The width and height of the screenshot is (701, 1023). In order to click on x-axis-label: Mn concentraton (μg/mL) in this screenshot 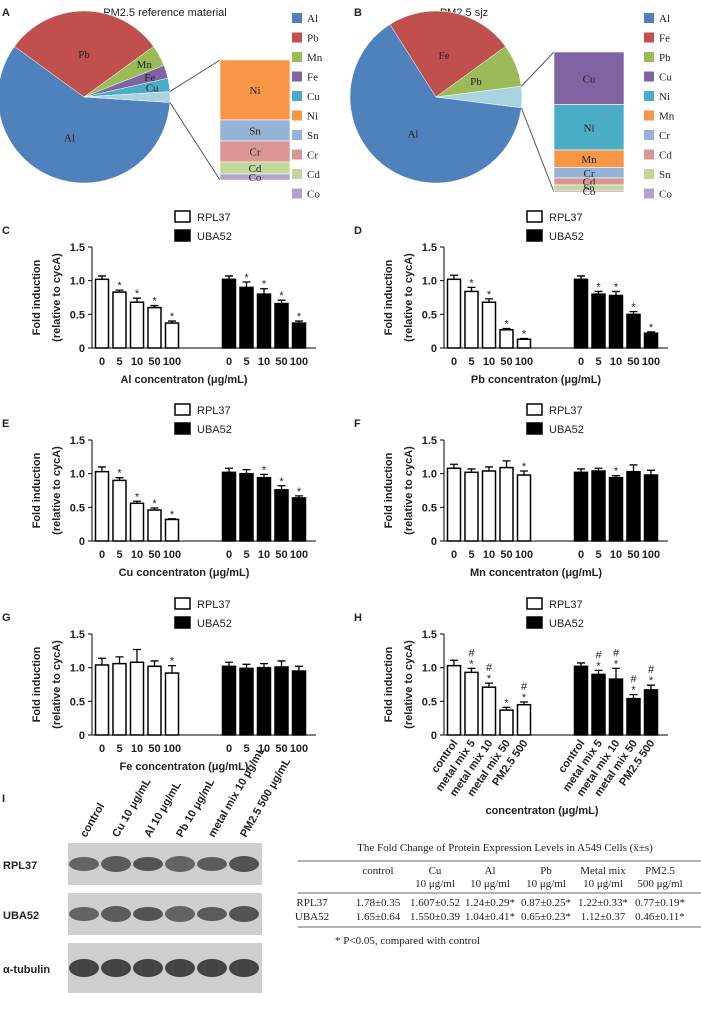, I will do `click(536, 573)`.